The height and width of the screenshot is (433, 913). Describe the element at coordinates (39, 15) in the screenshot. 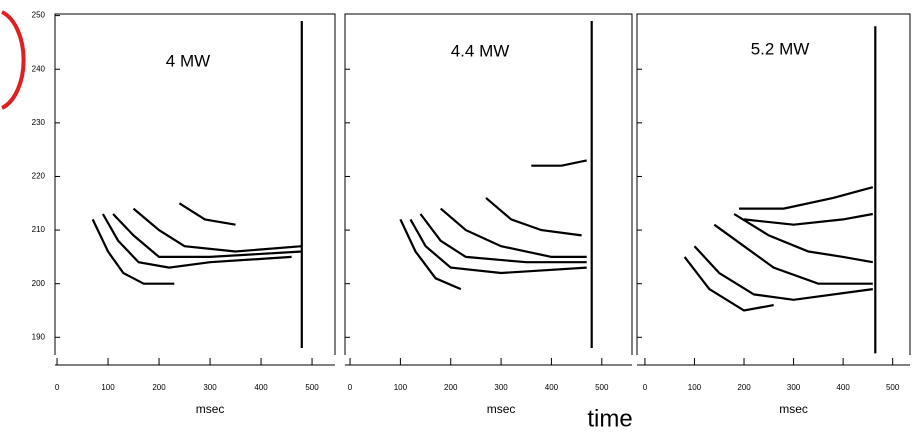

I see `y-tick-label: 250` at that location.